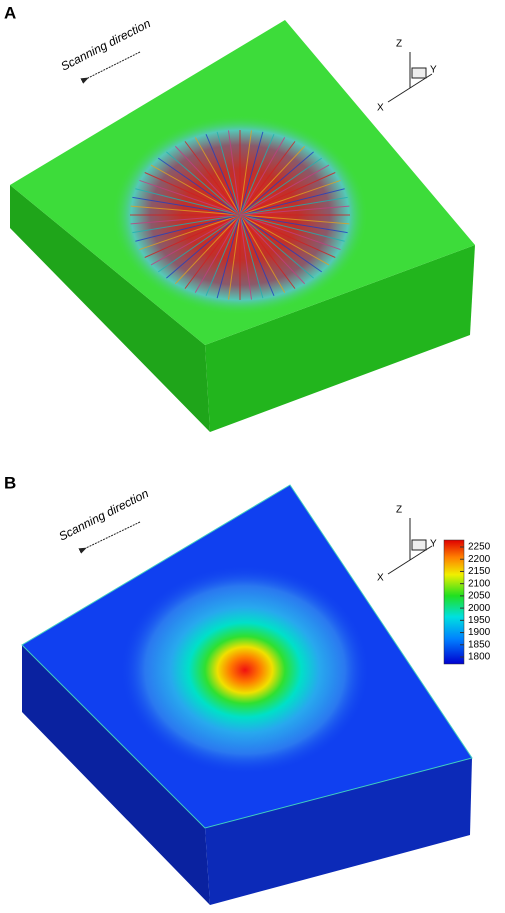  What do you see at coordinates (479, 608) in the screenshot?
I see `colorbar-tick-label: 2000` at bounding box center [479, 608].